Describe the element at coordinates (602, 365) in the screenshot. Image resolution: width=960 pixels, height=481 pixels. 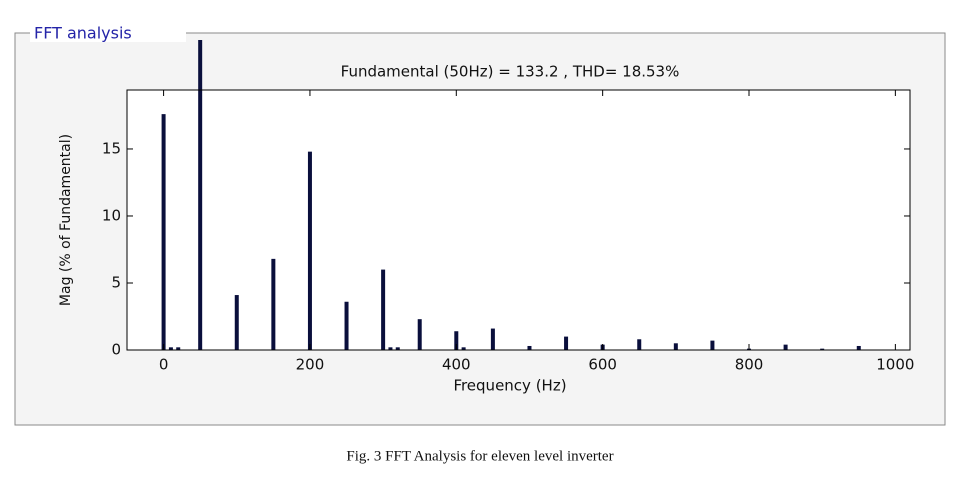
I see `x-tick-label: 600` at that location.